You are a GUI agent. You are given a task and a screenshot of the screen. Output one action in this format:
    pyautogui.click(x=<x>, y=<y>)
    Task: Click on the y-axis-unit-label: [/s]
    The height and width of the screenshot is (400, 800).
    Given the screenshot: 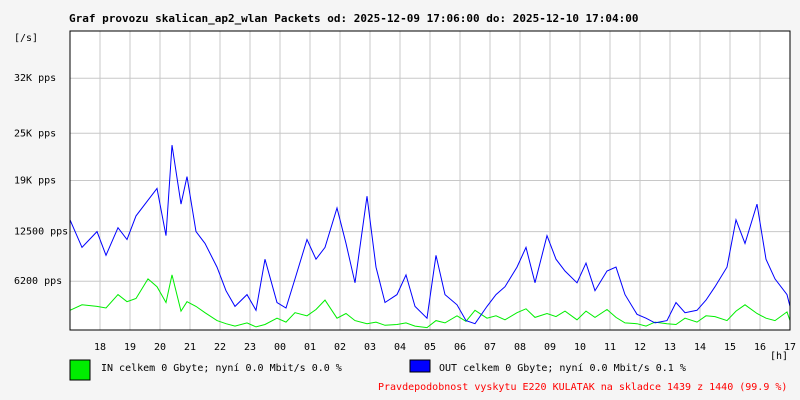 What is the action you would take?
    pyautogui.click(x=26, y=38)
    